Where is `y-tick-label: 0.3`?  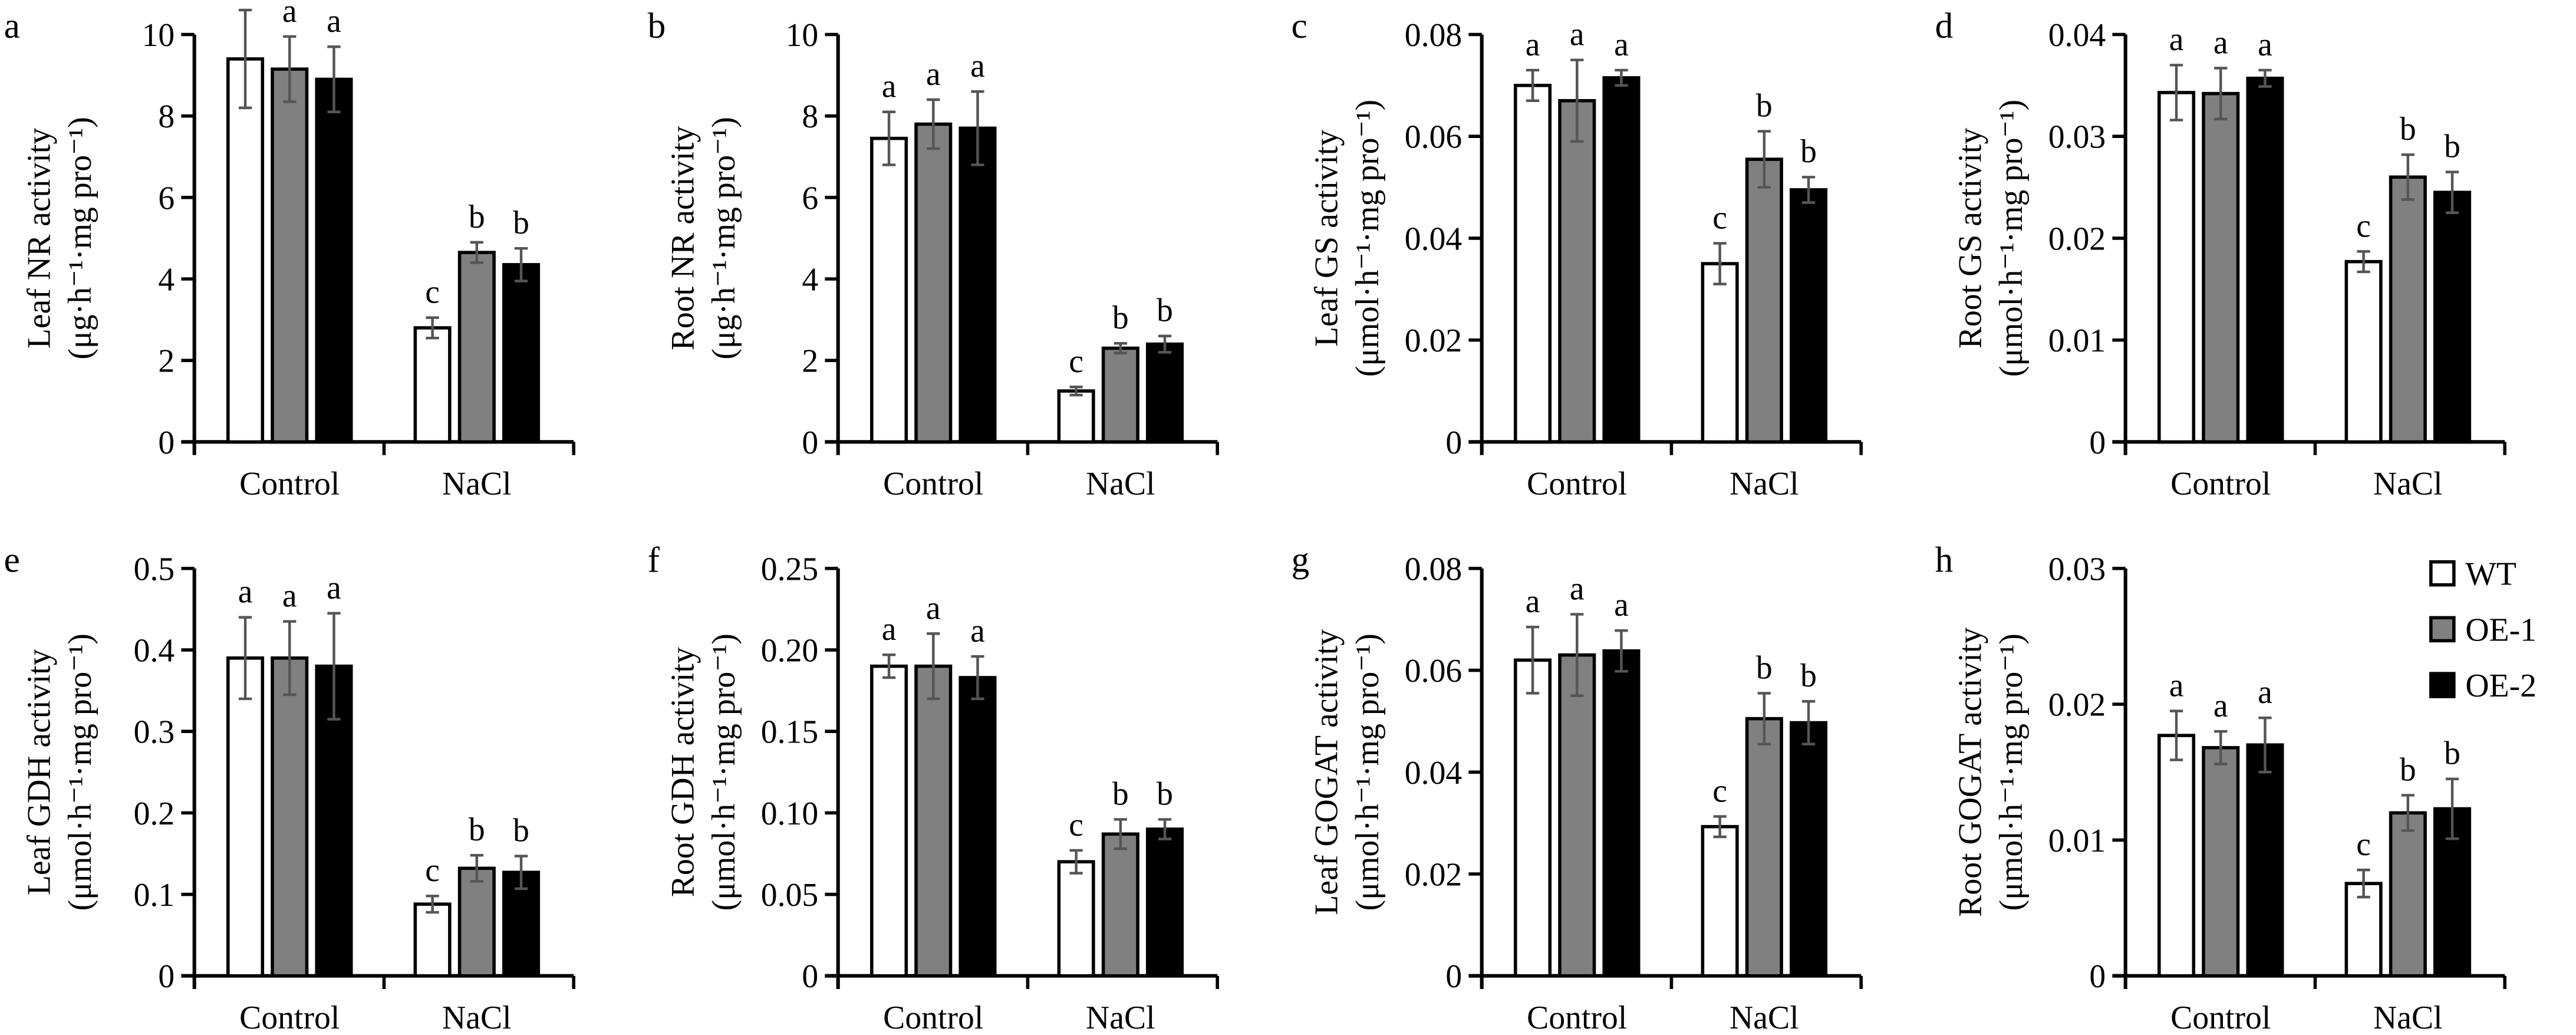
y-tick-label: 0.3 is located at coordinates (154, 732).